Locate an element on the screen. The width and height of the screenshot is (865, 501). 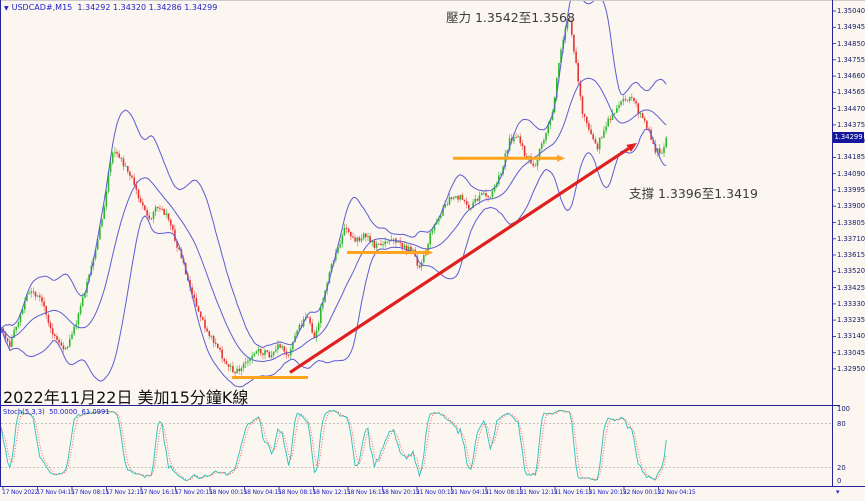
support-annotation: 支撐 1.3396至1.3419 is located at coordinates (693, 193).